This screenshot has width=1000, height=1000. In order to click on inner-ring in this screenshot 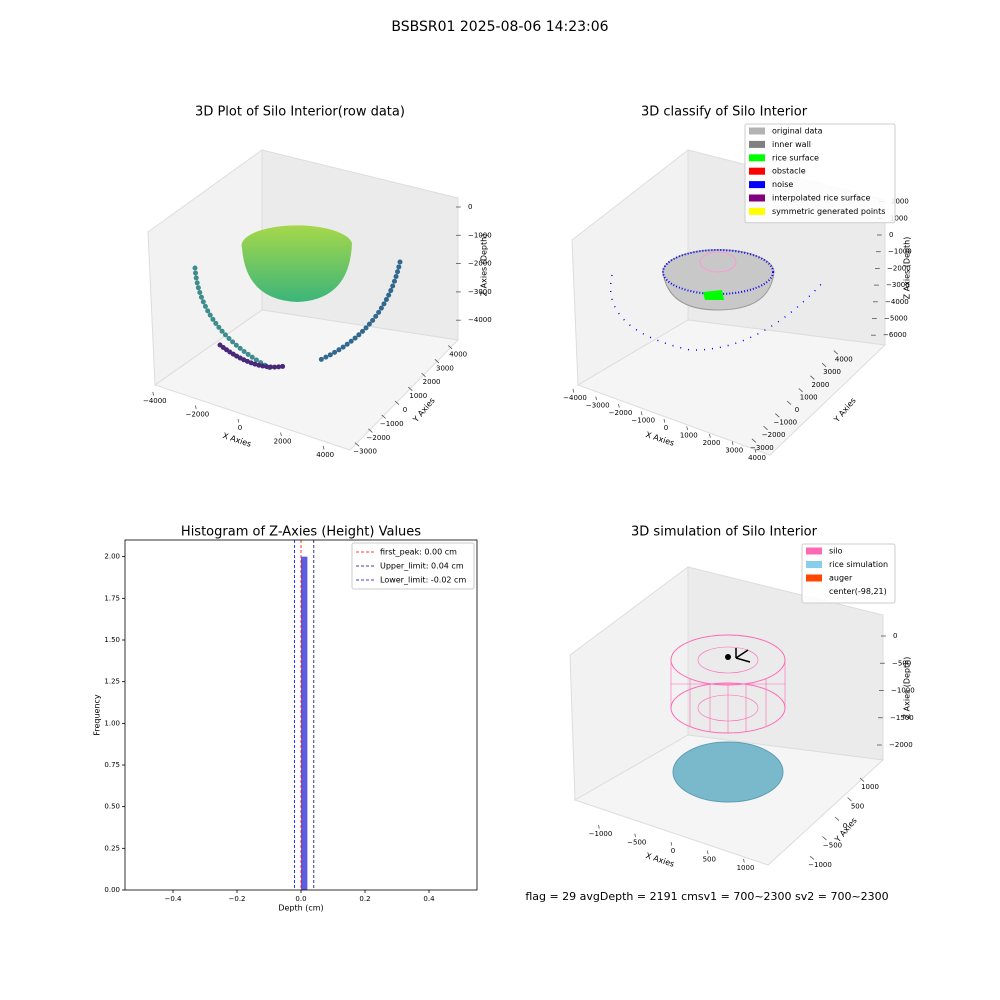, I will do `click(718, 262)`.